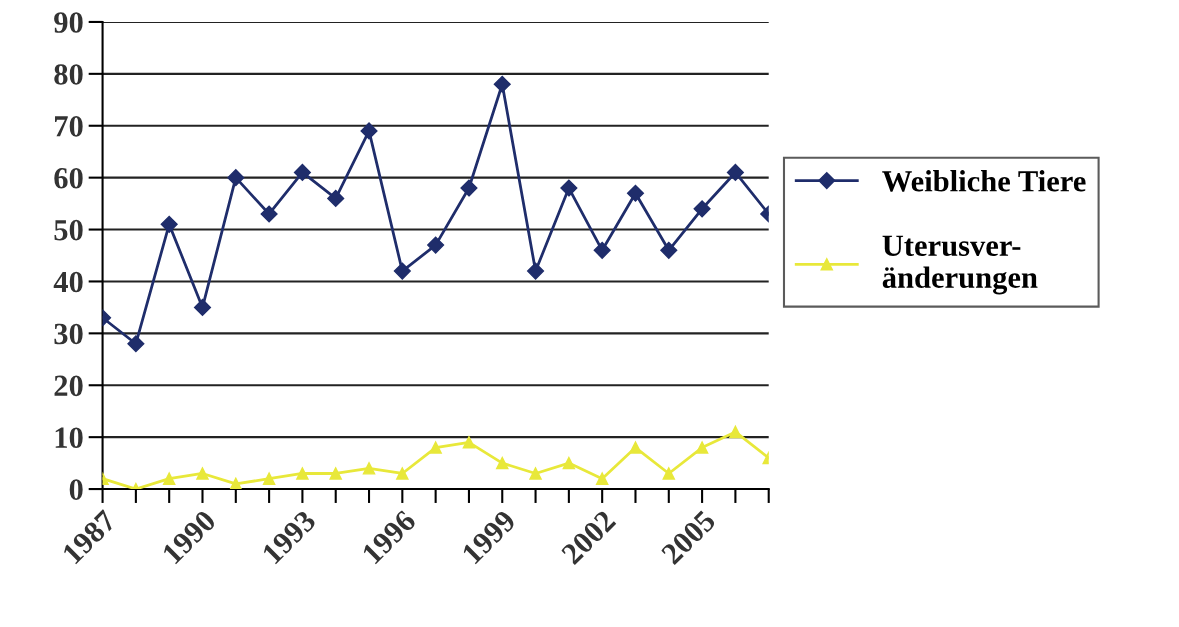  What do you see at coordinates (960, 265) in the screenshot?
I see `legend-label: Uterusver- änderungen` at bounding box center [960, 265].